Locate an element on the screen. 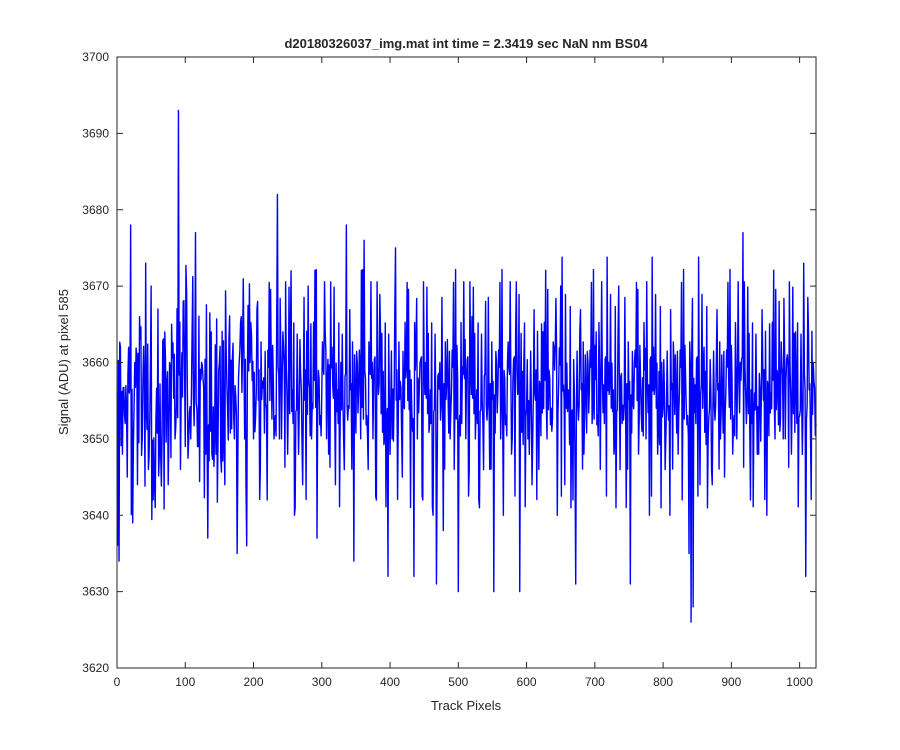  y-tick-label: 3680 is located at coordinates (95, 210).